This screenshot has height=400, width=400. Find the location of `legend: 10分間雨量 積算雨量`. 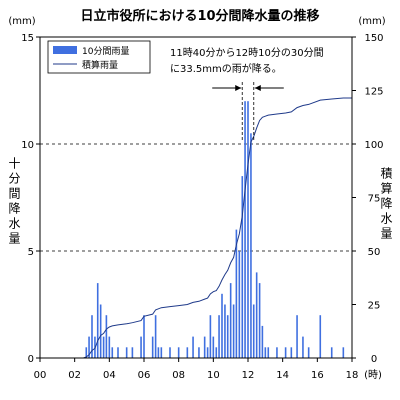

legend: 10分間雨量 積算雨量 is located at coordinates (99, 57).